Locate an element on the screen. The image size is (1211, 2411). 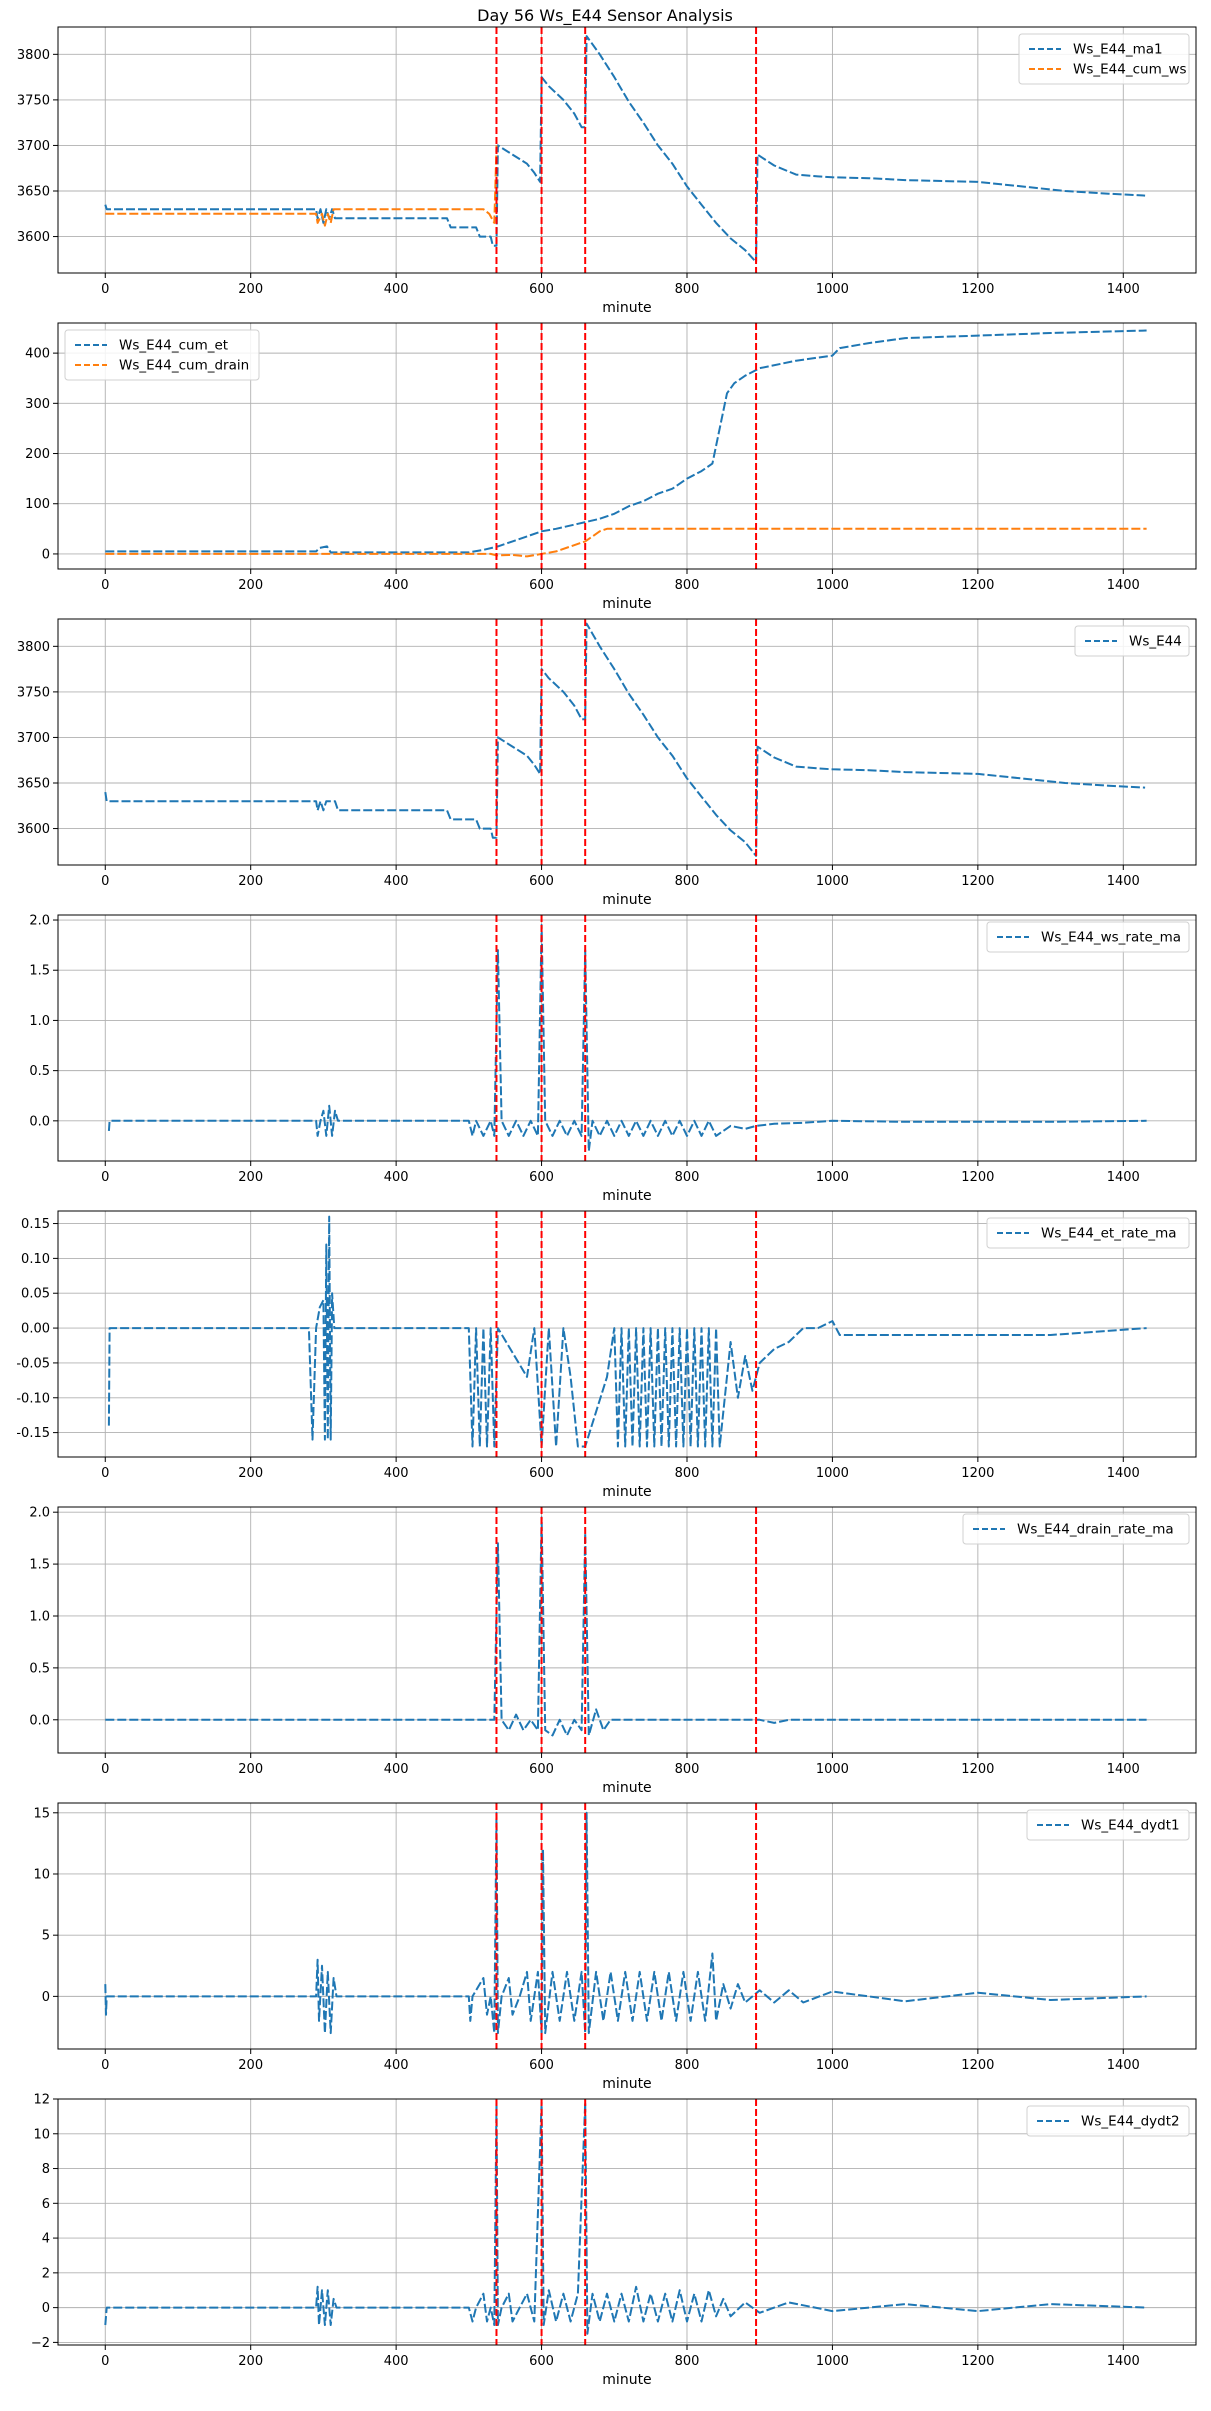
y-tick-label: 3800 is located at coordinates (33, 647).